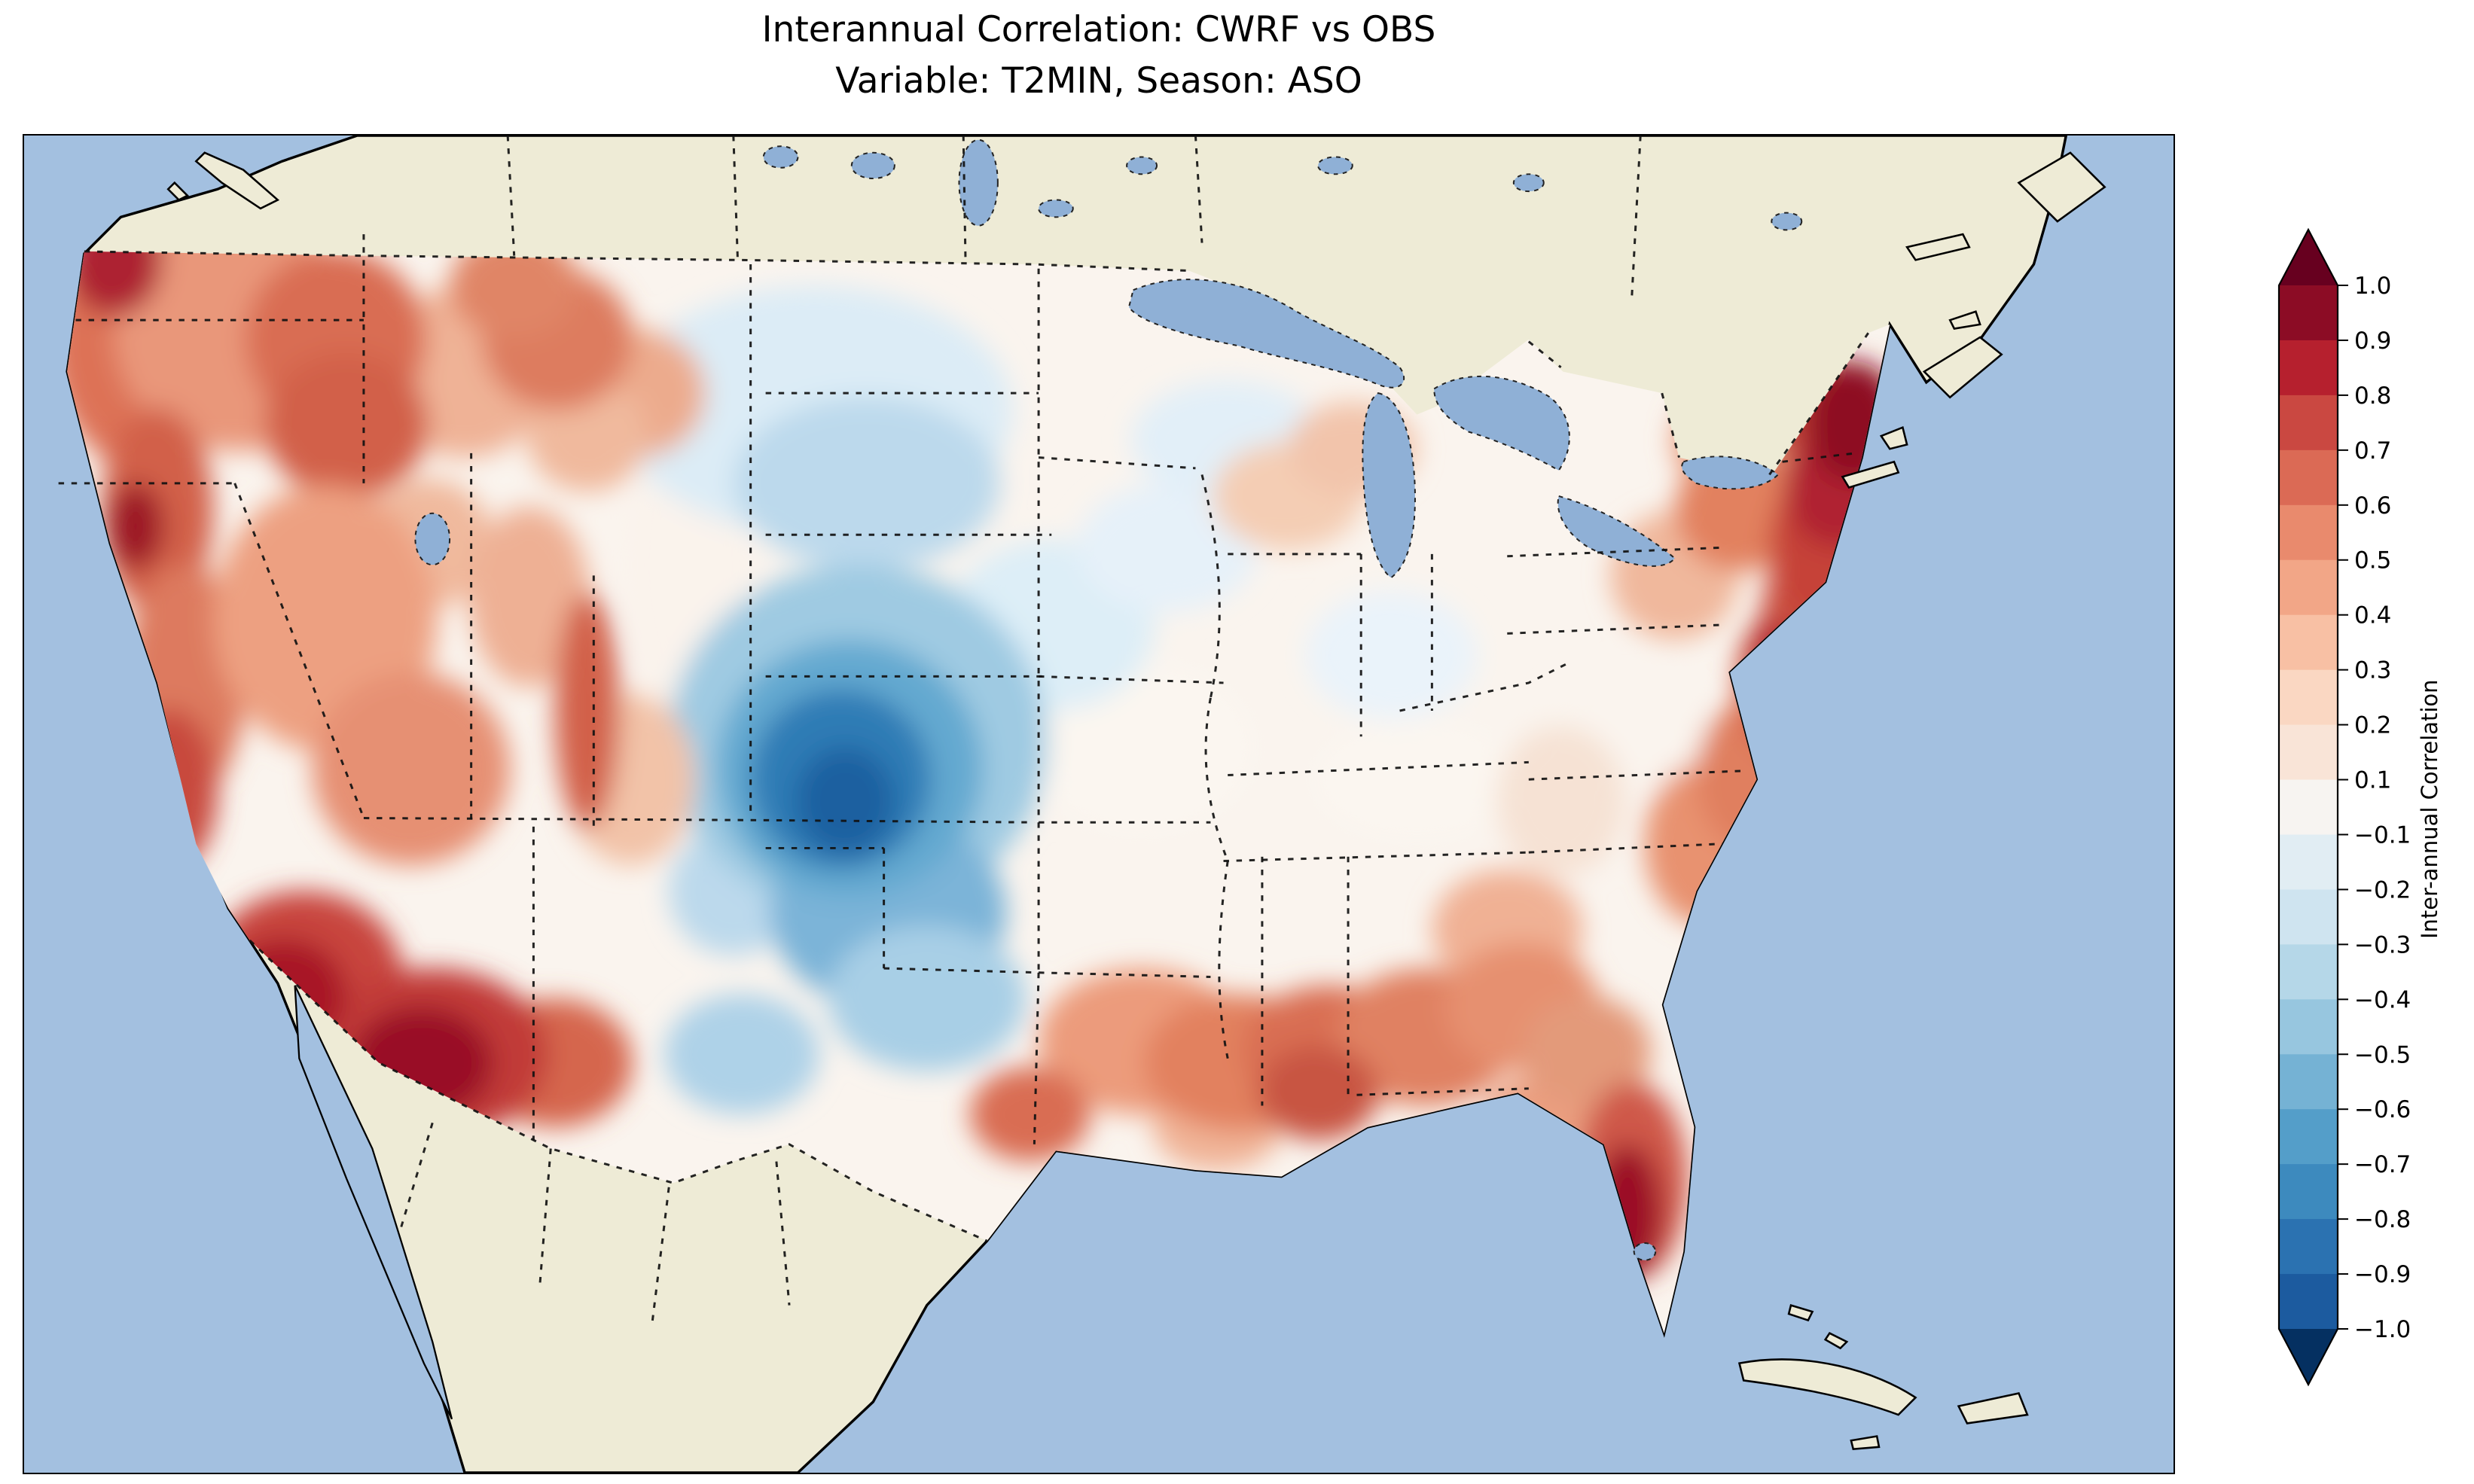 This screenshot has width=2474, height=1484. I want to click on colorbar-tick-label: 1.0, so click(2372, 286).